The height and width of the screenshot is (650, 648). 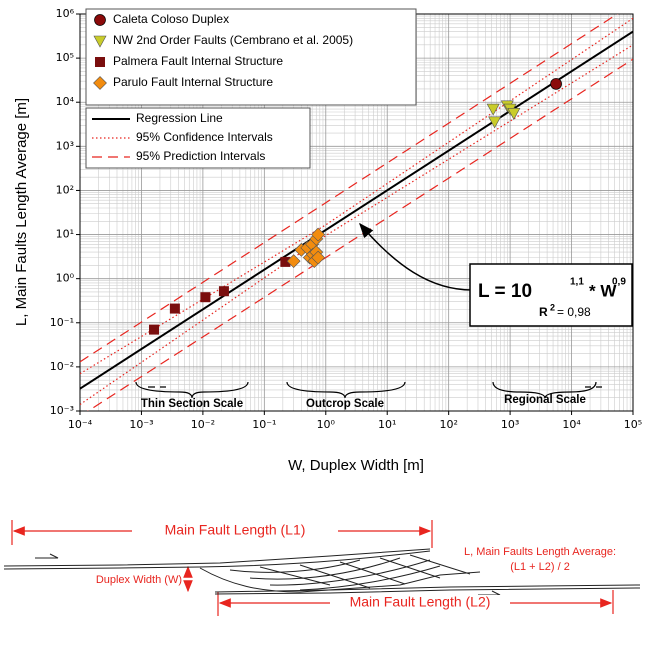 I want to click on x-tick-label: 10⁰, so click(x=326, y=424).